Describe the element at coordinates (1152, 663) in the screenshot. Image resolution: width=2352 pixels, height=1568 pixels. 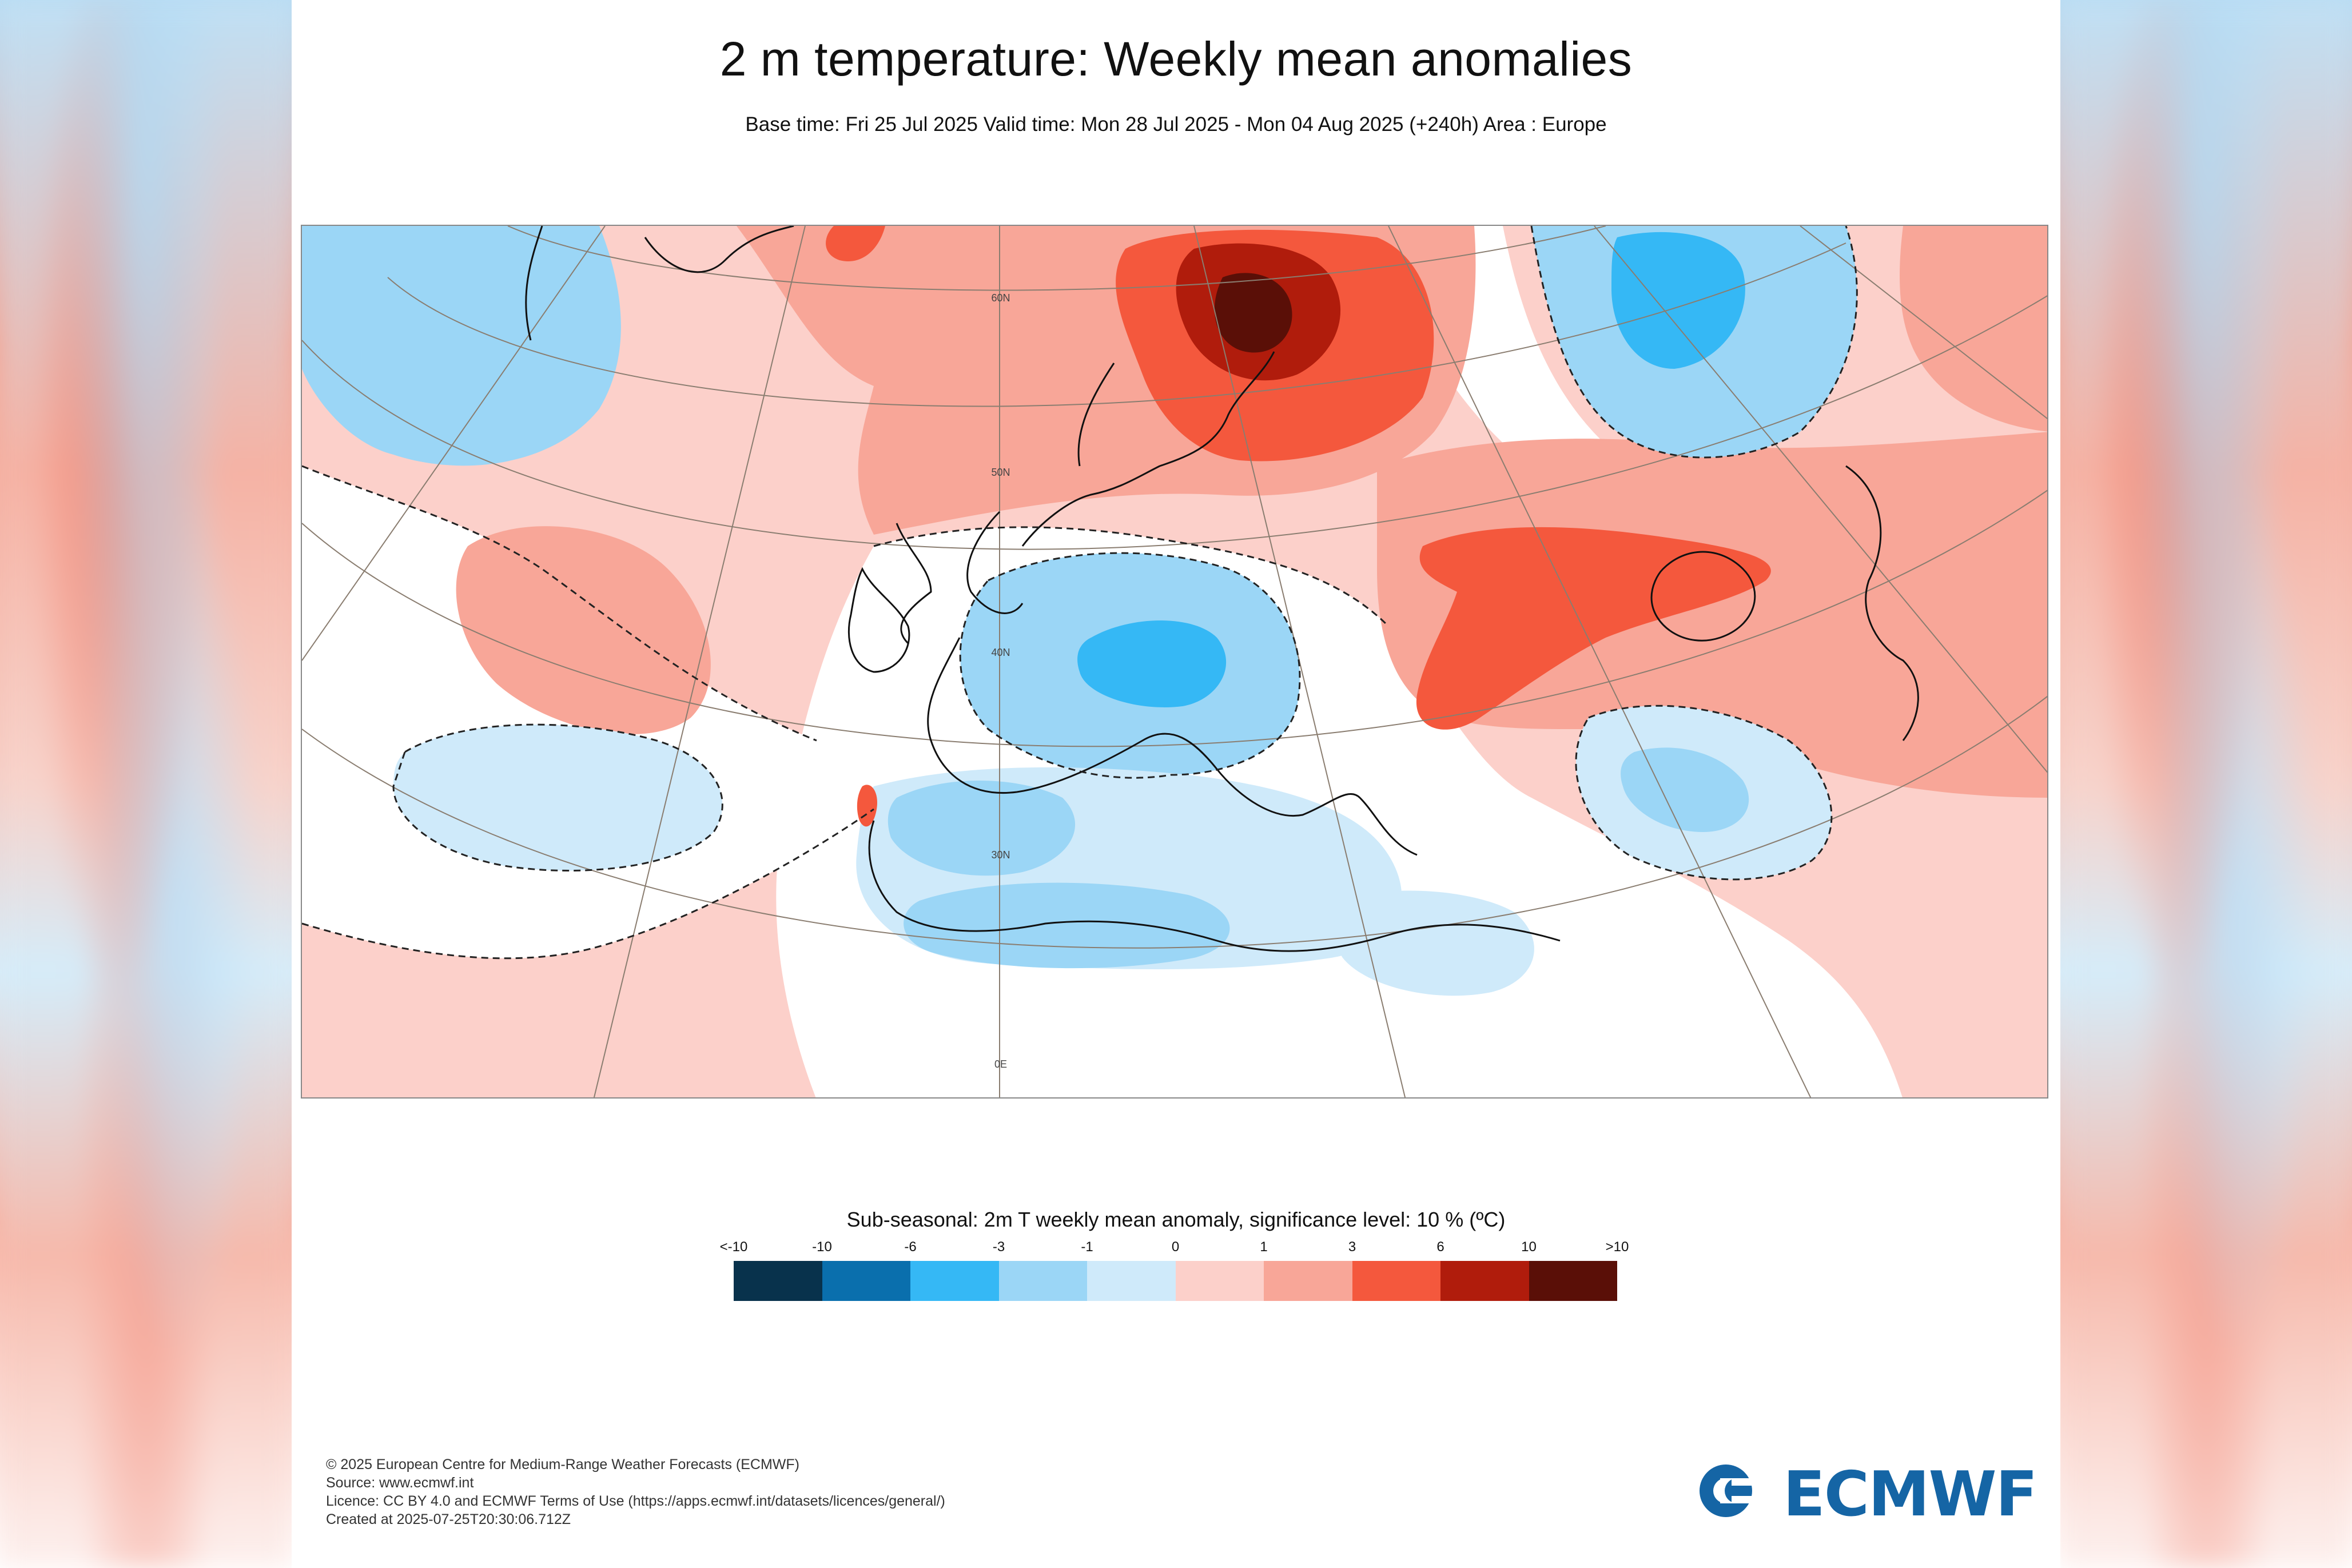
I see `anomaly-area-alps-colder` at that location.